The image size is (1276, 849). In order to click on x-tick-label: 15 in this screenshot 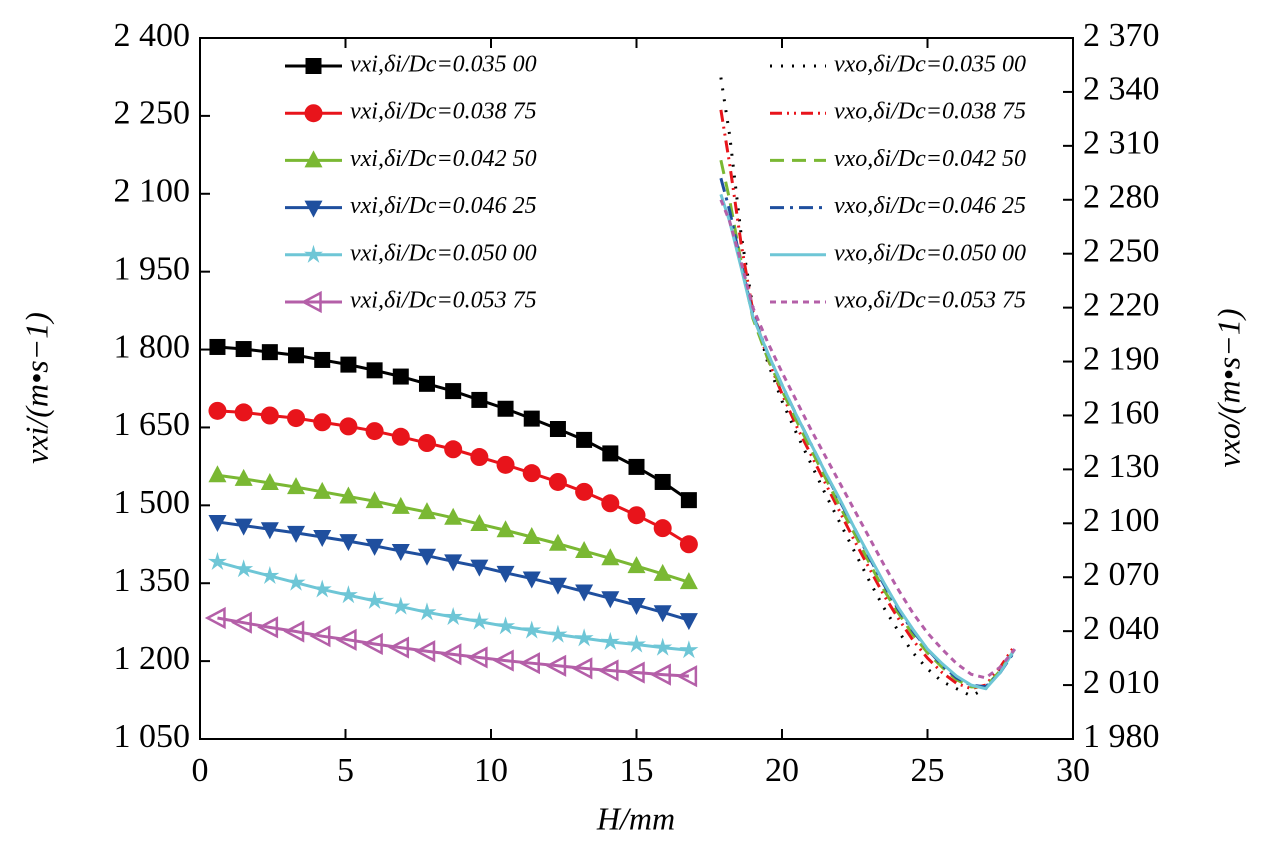, I will do `click(637, 770)`.